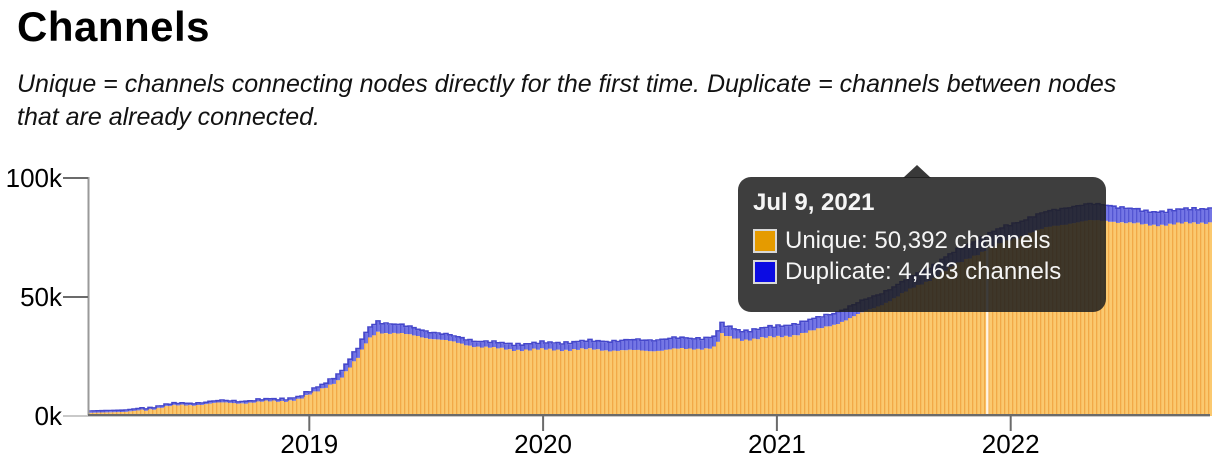 The height and width of the screenshot is (472, 1212). I want to click on y-axis-label-0k: 0k, so click(48, 416).